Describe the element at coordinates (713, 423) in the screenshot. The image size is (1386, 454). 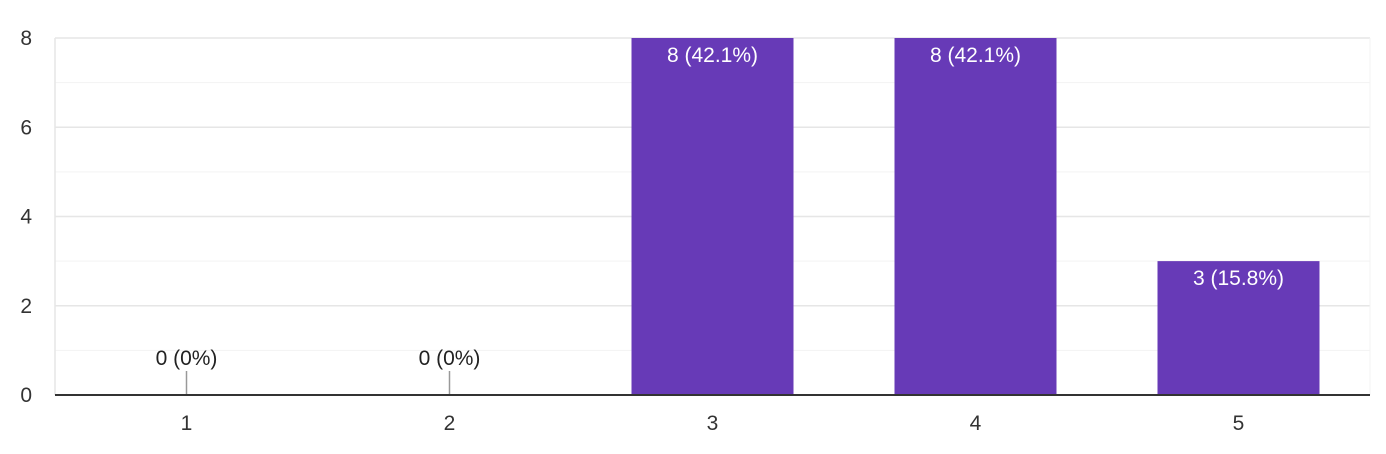
I see `x-tick-label: 3` at that location.